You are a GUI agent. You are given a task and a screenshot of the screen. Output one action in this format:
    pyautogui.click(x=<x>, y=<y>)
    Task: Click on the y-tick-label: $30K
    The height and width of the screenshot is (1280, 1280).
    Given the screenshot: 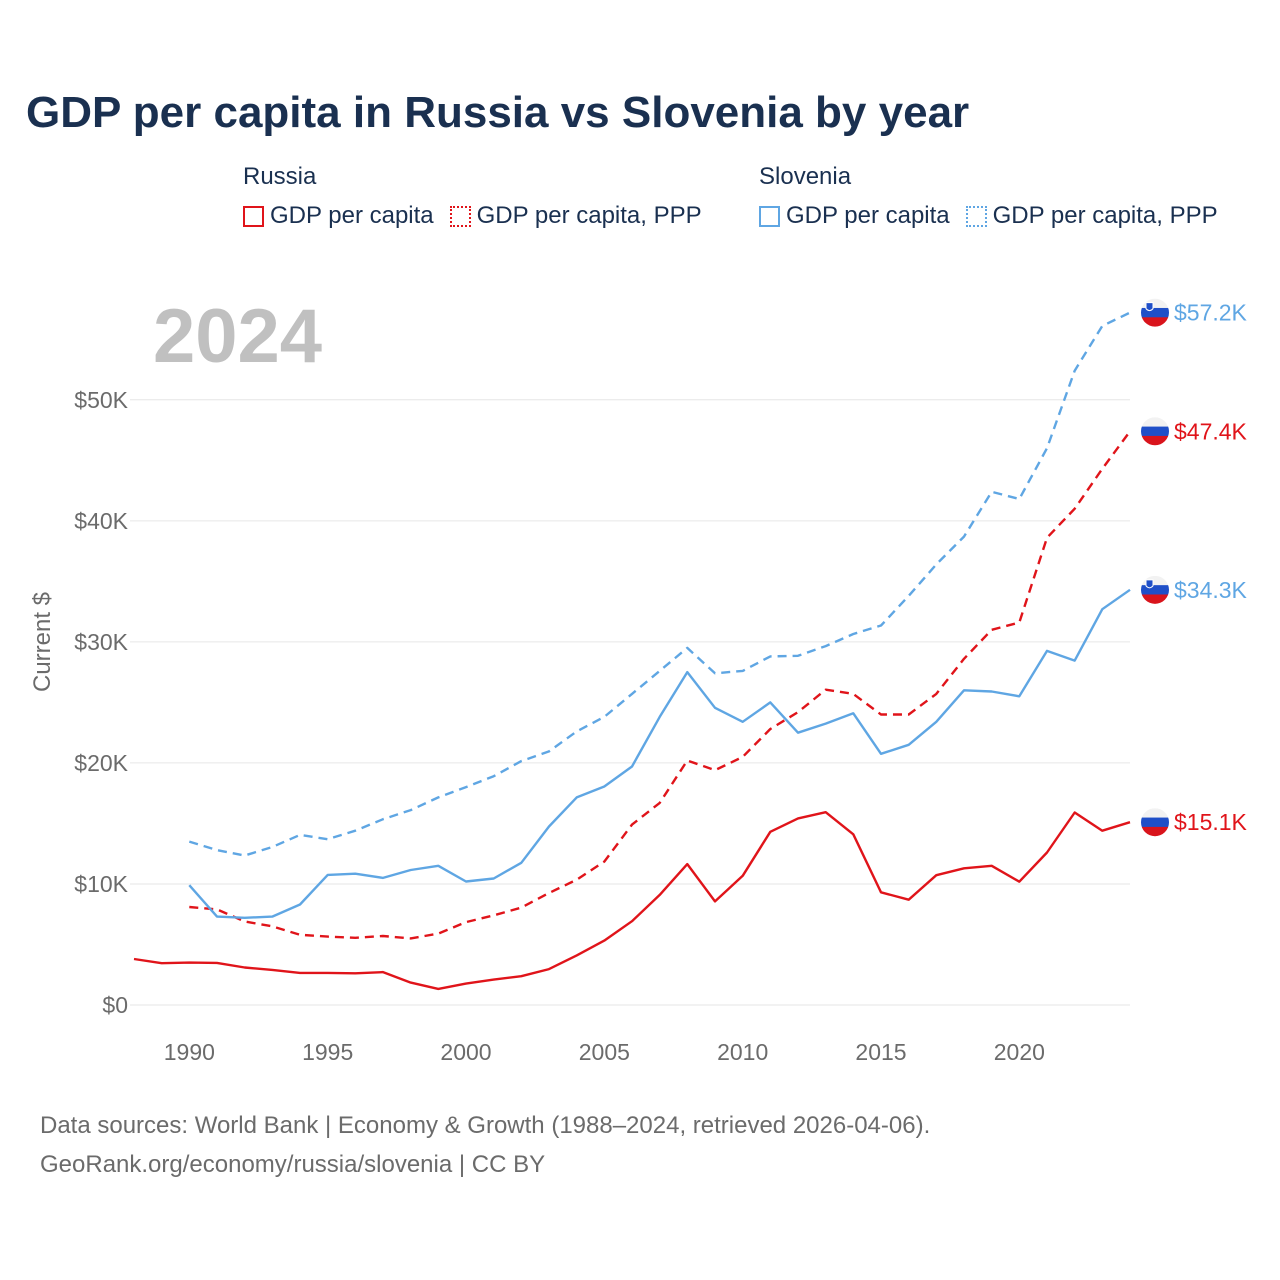 What is the action you would take?
    pyautogui.click(x=101, y=642)
    